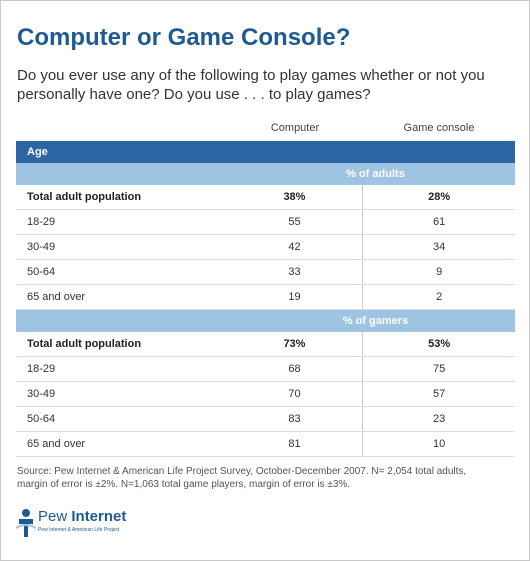 This screenshot has height=561, width=530. Describe the element at coordinates (439, 197) in the screenshot. I see `cell-game-console: 28%` at that location.